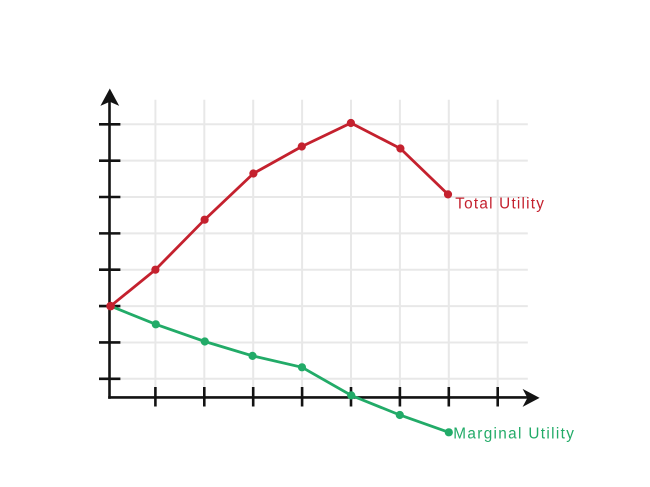 The width and height of the screenshot is (650, 487). I want to click on svg-text: Marginal Utility, so click(514, 434).